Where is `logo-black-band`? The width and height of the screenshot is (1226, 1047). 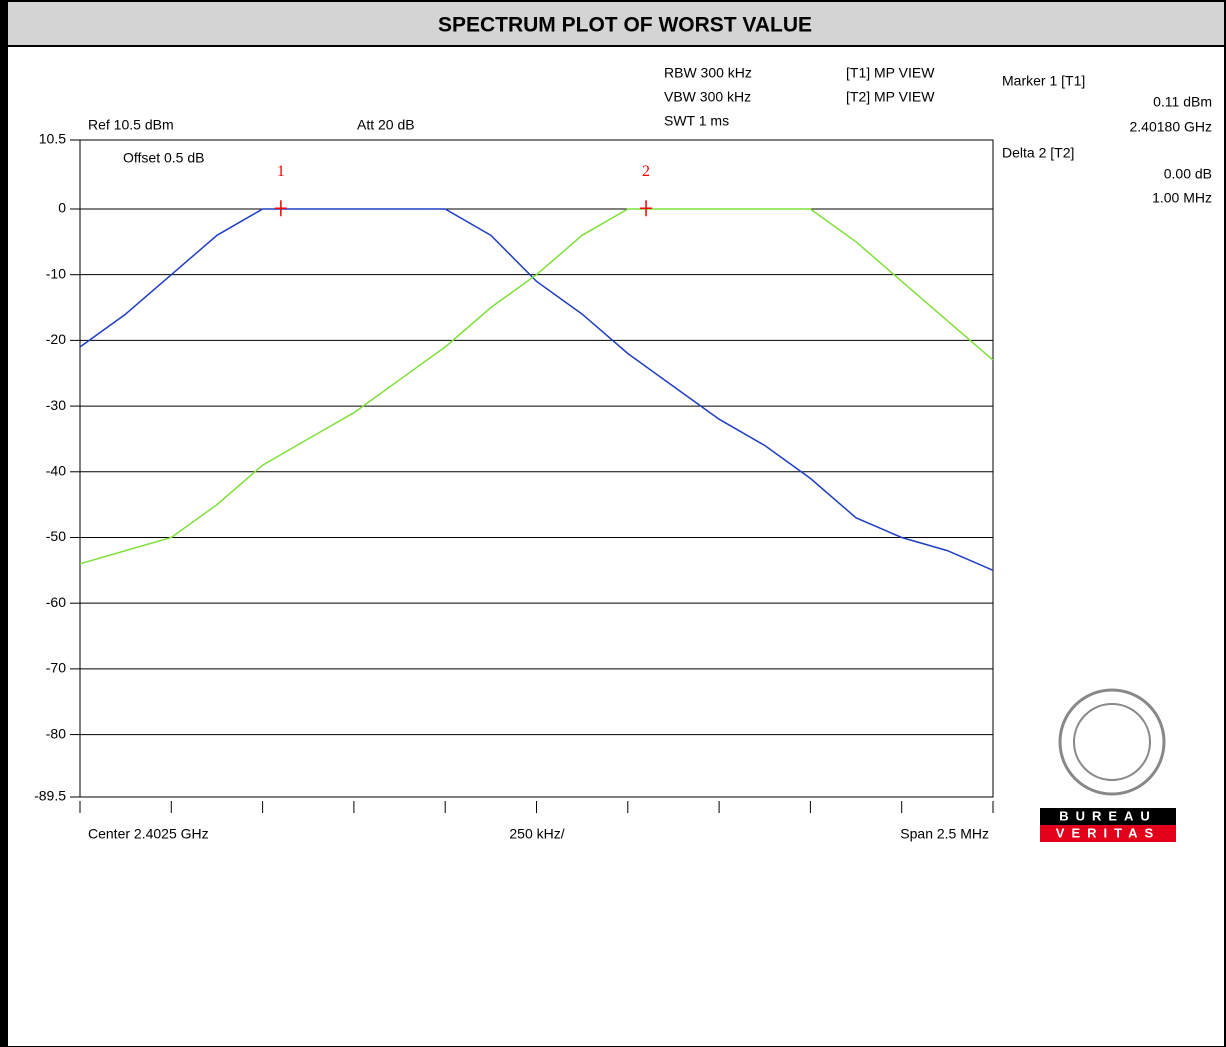
logo-black-band is located at coordinates (1108, 816).